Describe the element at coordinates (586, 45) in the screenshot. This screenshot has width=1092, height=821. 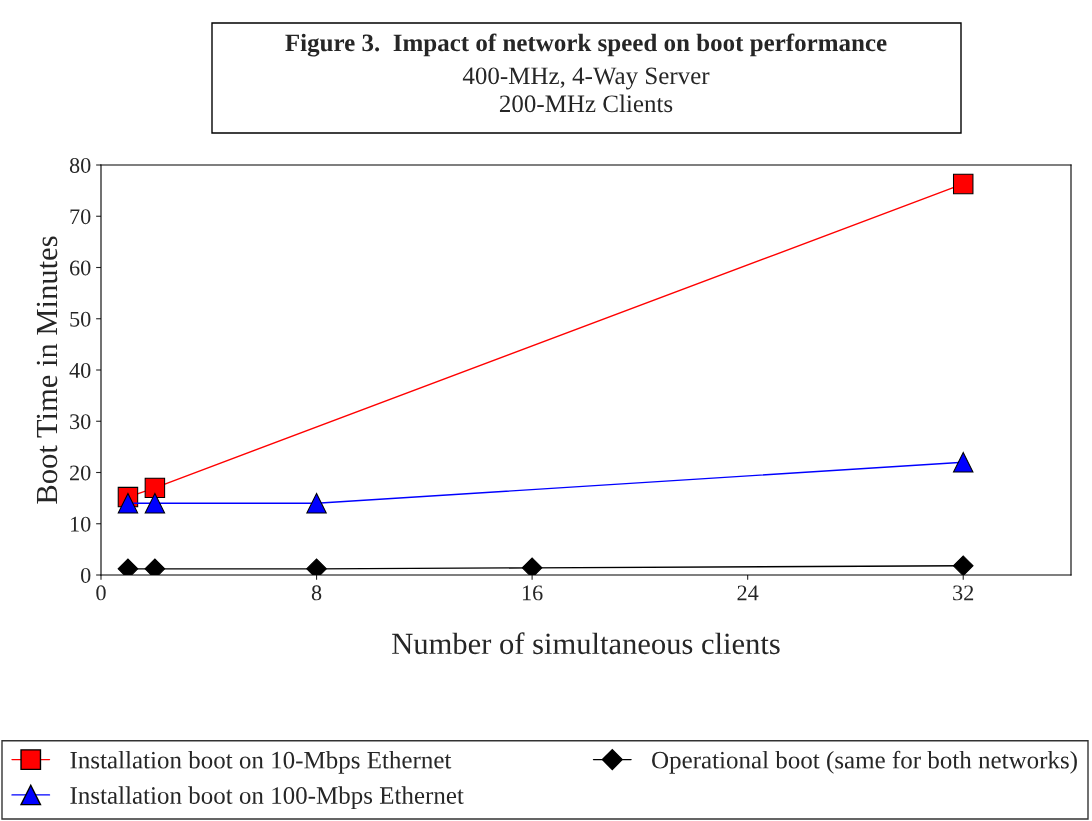
I see `chart-title: Figure 3. Impact of network speed on boot performance` at that location.